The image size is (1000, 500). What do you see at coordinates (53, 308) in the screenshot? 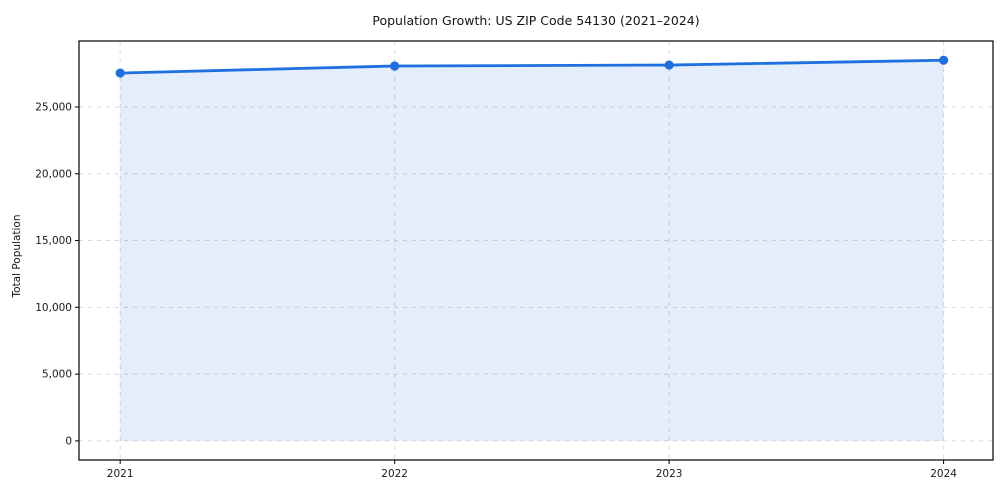
I see `y-tick-label: 10,000` at bounding box center [53, 308].